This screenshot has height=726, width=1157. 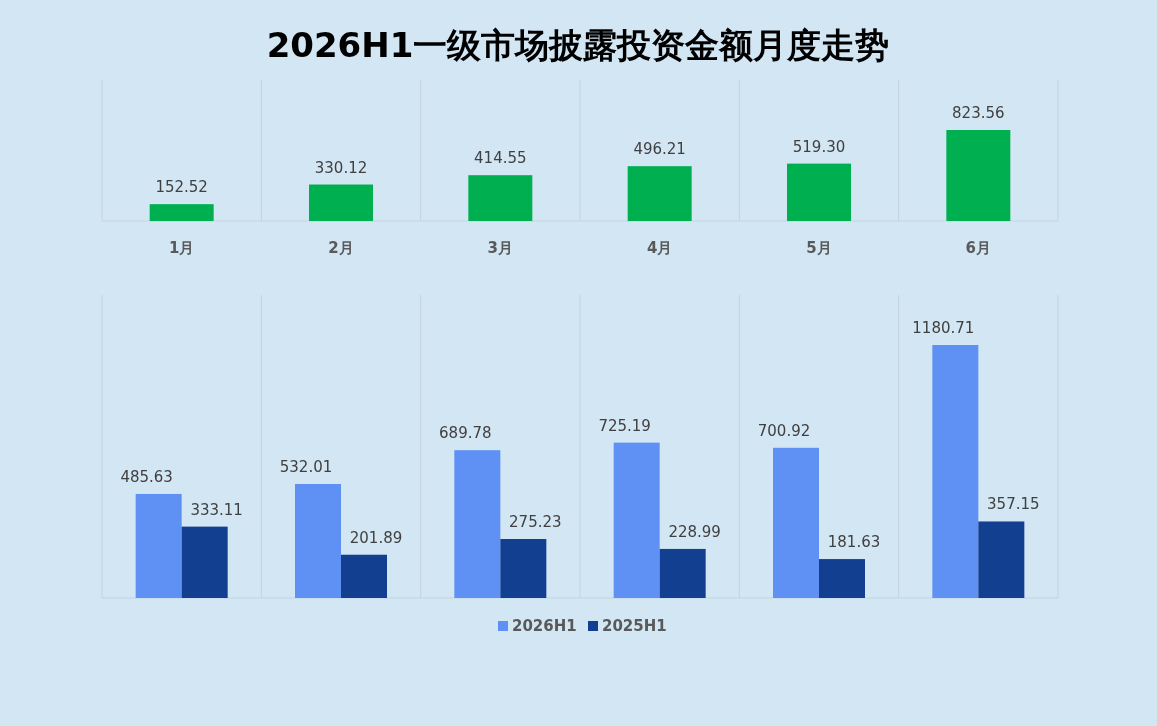 What do you see at coordinates (978, 113) in the screenshot?
I see `data-label: 823.56` at bounding box center [978, 113].